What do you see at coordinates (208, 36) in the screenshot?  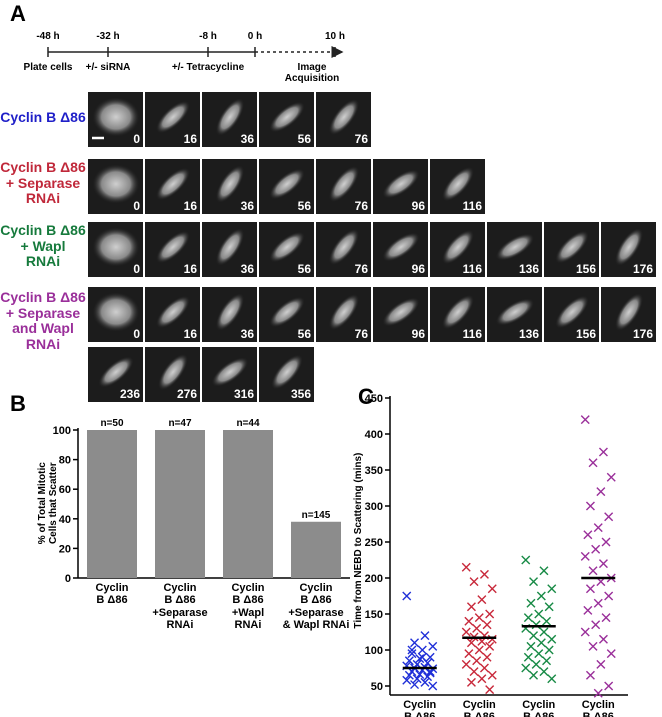 I see `timeline-time: -8 h` at bounding box center [208, 36].